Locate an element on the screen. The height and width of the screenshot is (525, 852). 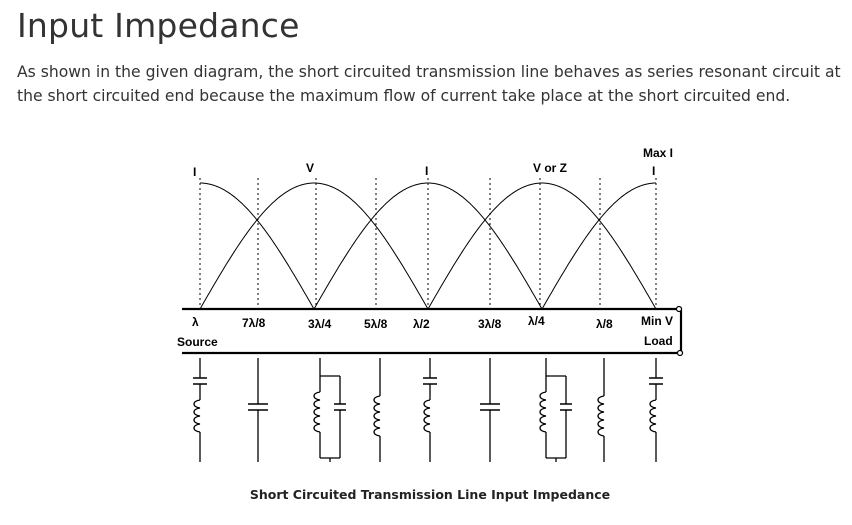
pos-label-l4: λ/4 is located at coordinates (536, 321).